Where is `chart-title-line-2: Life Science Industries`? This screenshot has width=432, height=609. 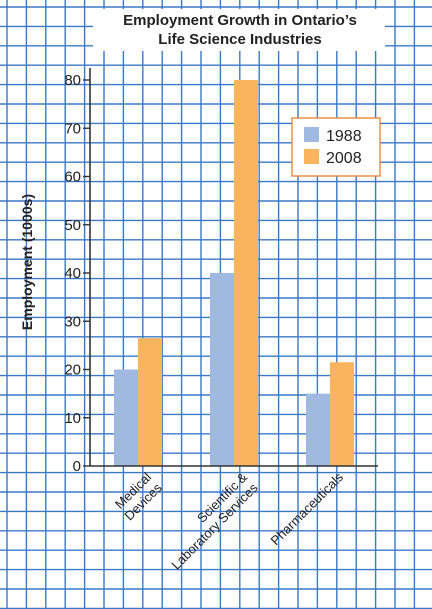 chart-title-line-2: Life Science Industries is located at coordinates (239, 39).